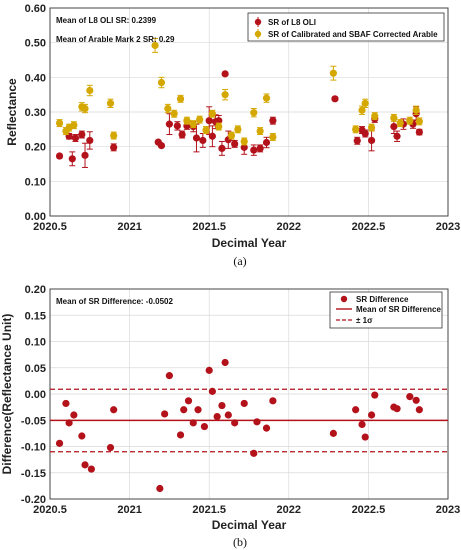  I want to click on y-tick-label: 0.50, so click(35, 44).